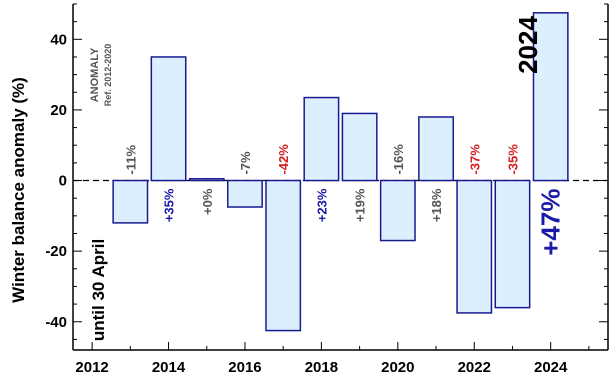 Image resolution: width=612 pixels, height=386 pixels. What do you see at coordinates (95, 74) in the screenshot?
I see `anomaly-title: ANOMALY` at bounding box center [95, 74].